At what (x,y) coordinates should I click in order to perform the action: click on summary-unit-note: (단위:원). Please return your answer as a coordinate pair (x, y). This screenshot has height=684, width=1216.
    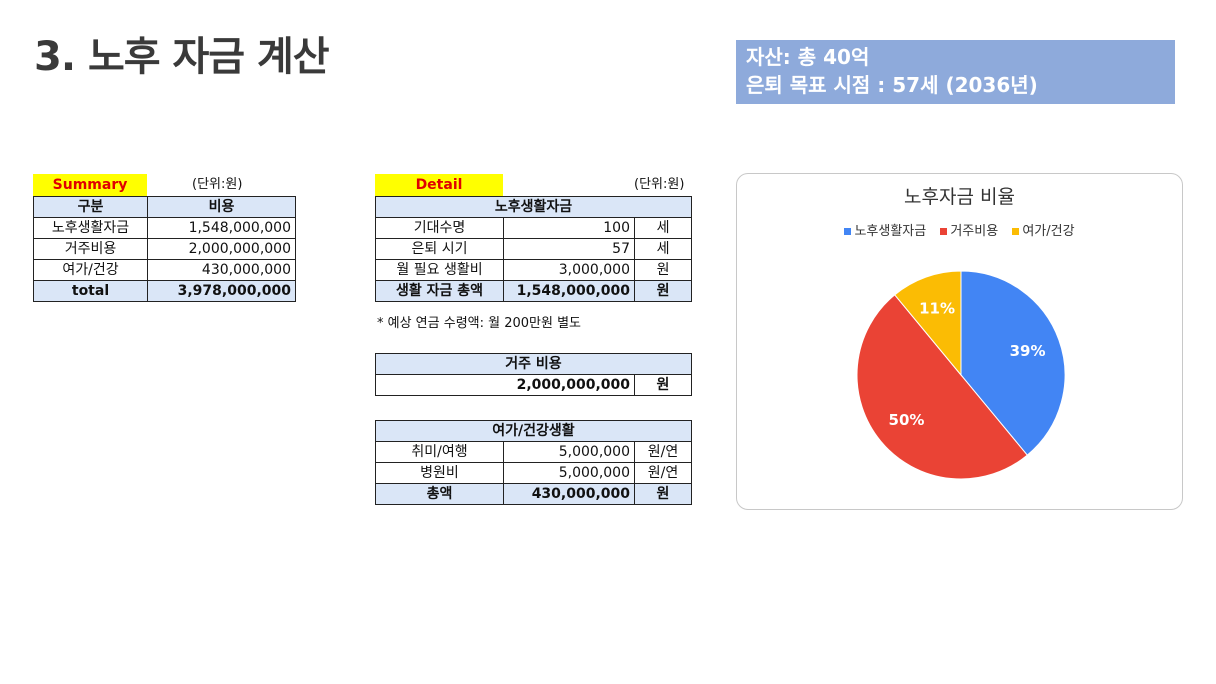
    Looking at the image, I should click on (217, 184).